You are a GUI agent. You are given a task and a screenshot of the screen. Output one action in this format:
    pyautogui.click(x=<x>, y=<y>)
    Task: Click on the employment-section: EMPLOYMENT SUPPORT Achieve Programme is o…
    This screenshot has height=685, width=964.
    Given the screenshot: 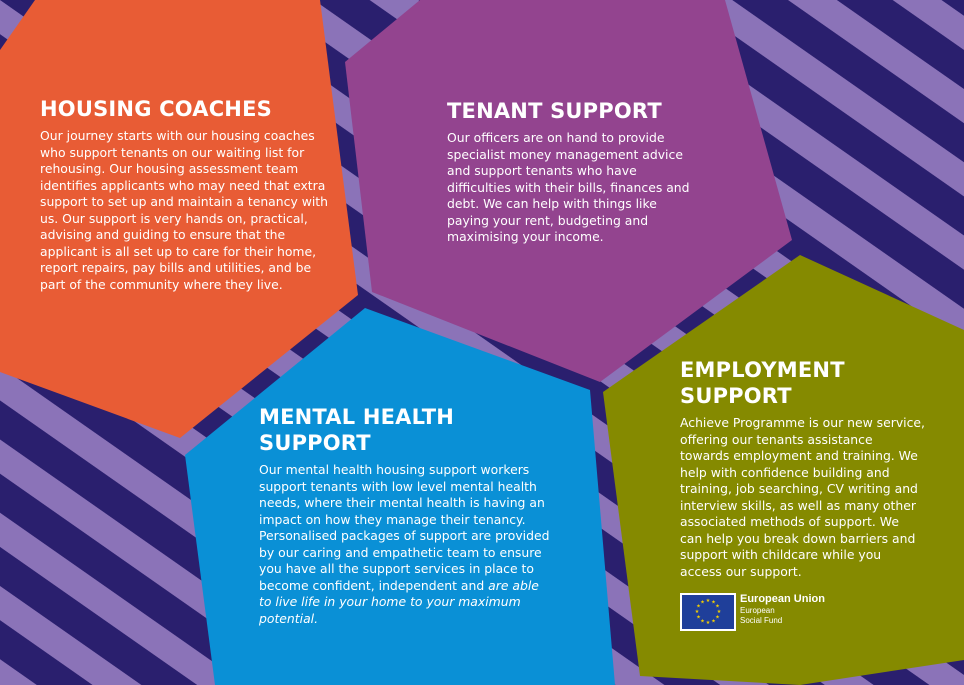 What is the action you would take?
    pyautogui.click(x=805, y=468)
    